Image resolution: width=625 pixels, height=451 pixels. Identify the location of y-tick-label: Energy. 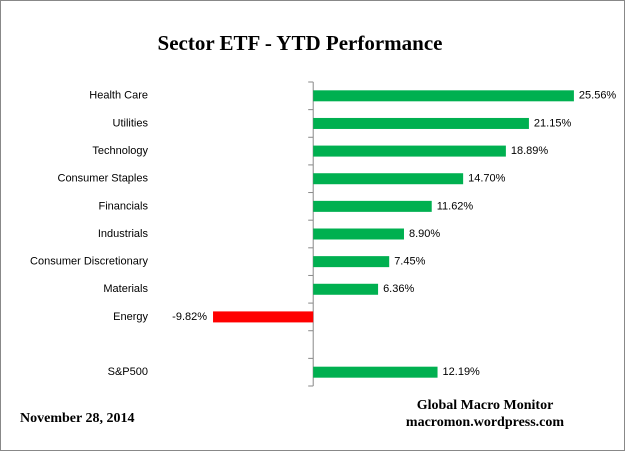
(130, 317).